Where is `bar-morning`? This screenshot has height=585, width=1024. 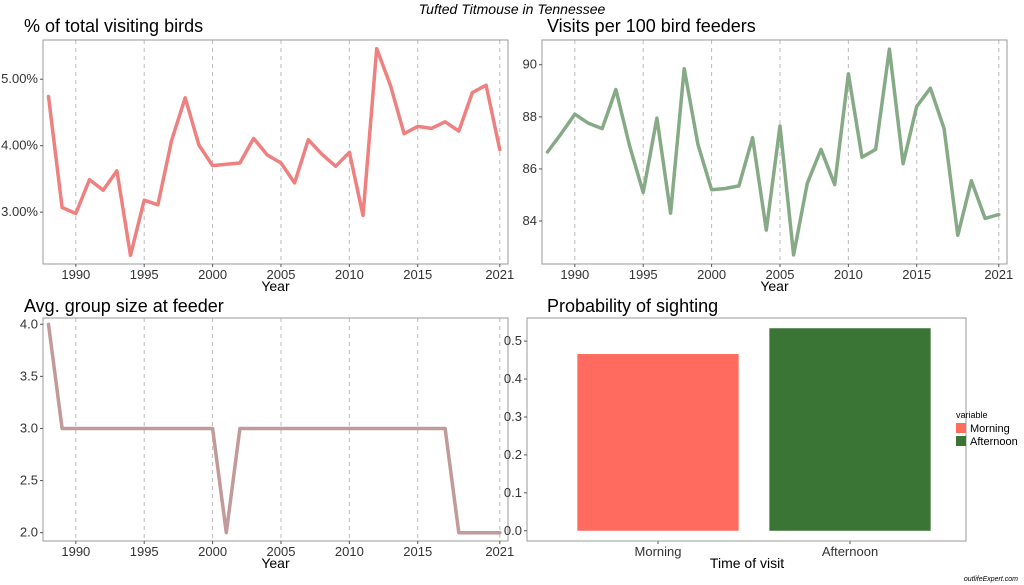 bar-morning is located at coordinates (658, 442).